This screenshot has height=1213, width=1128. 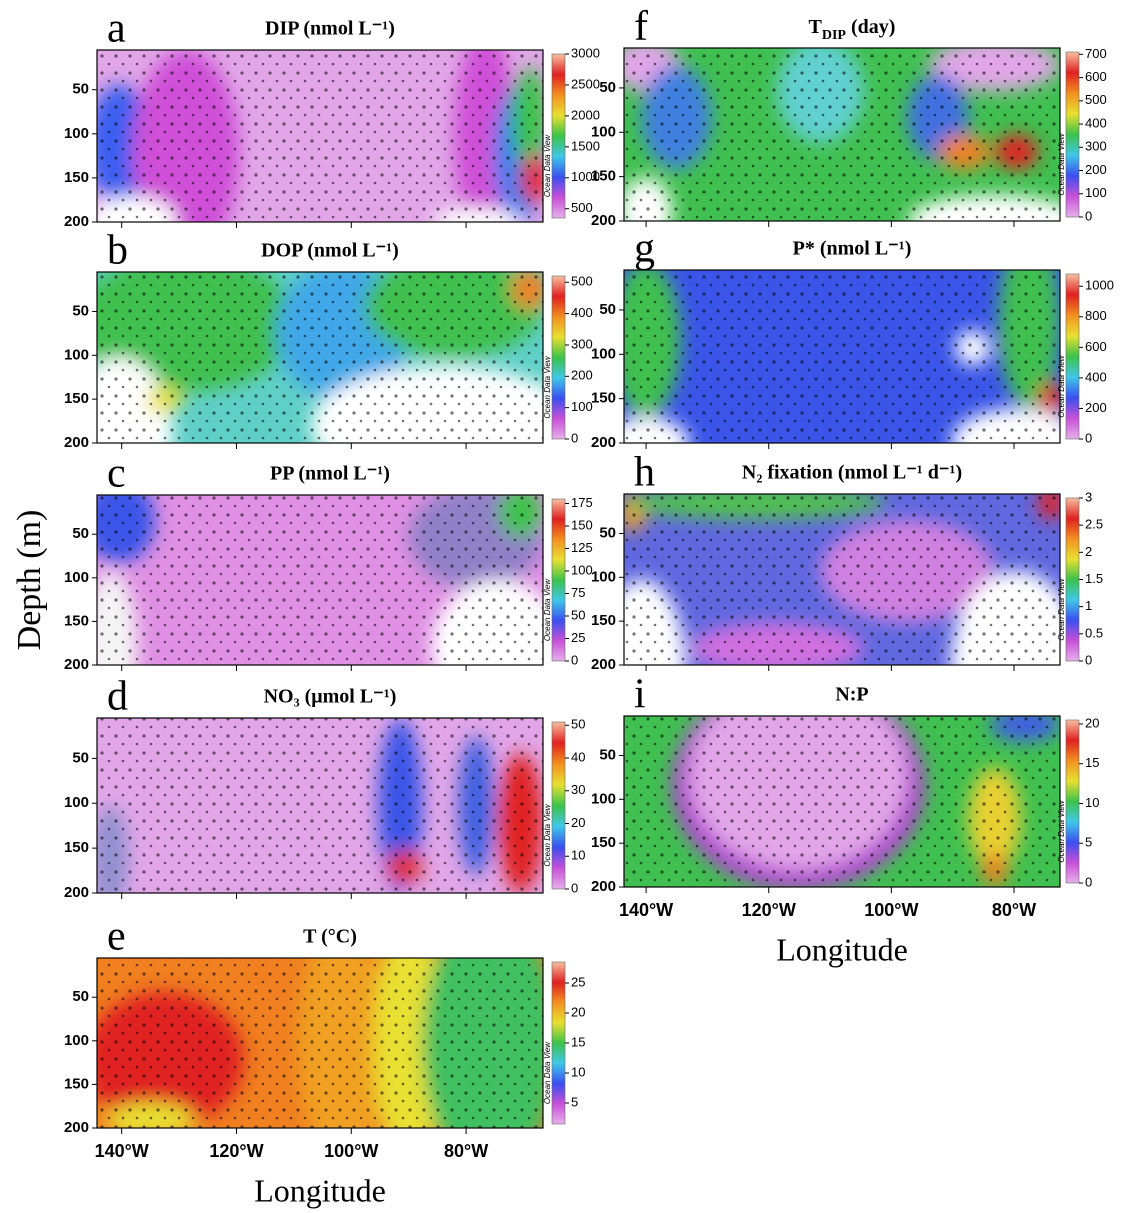 I want to click on panel-title: NO₃ (μmol L⁻¹), so click(x=330, y=697).